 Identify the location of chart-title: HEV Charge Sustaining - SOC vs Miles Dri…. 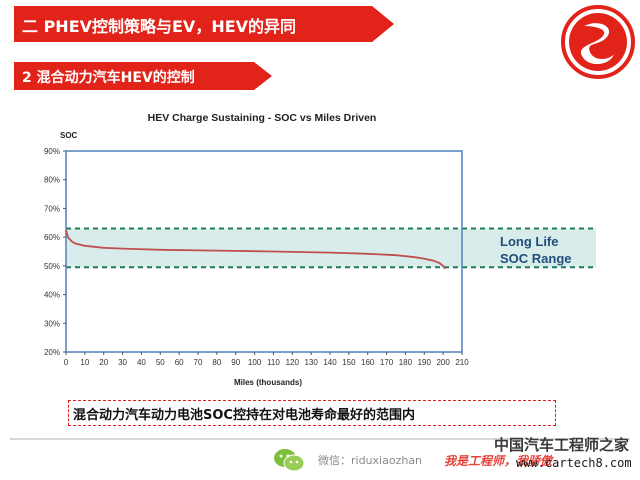
(262, 118).